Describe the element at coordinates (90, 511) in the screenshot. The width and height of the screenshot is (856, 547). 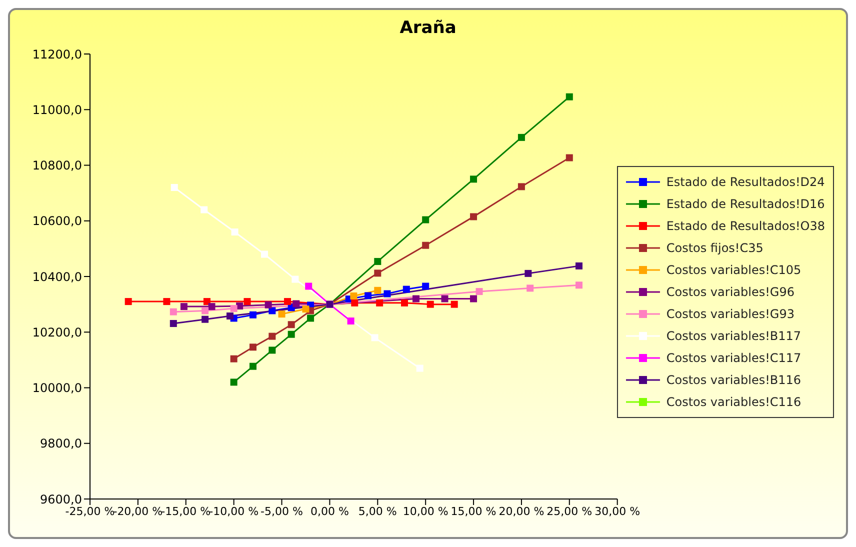
I see `x-tick-label: -25,00 %` at that location.